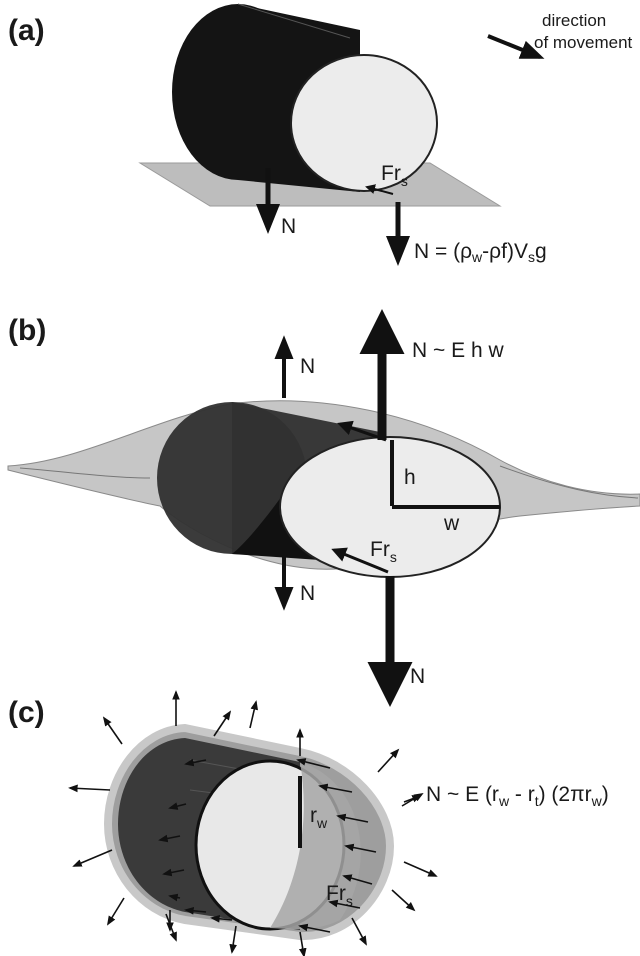  I want to click on friction-b-sub: s, so click(393, 557).